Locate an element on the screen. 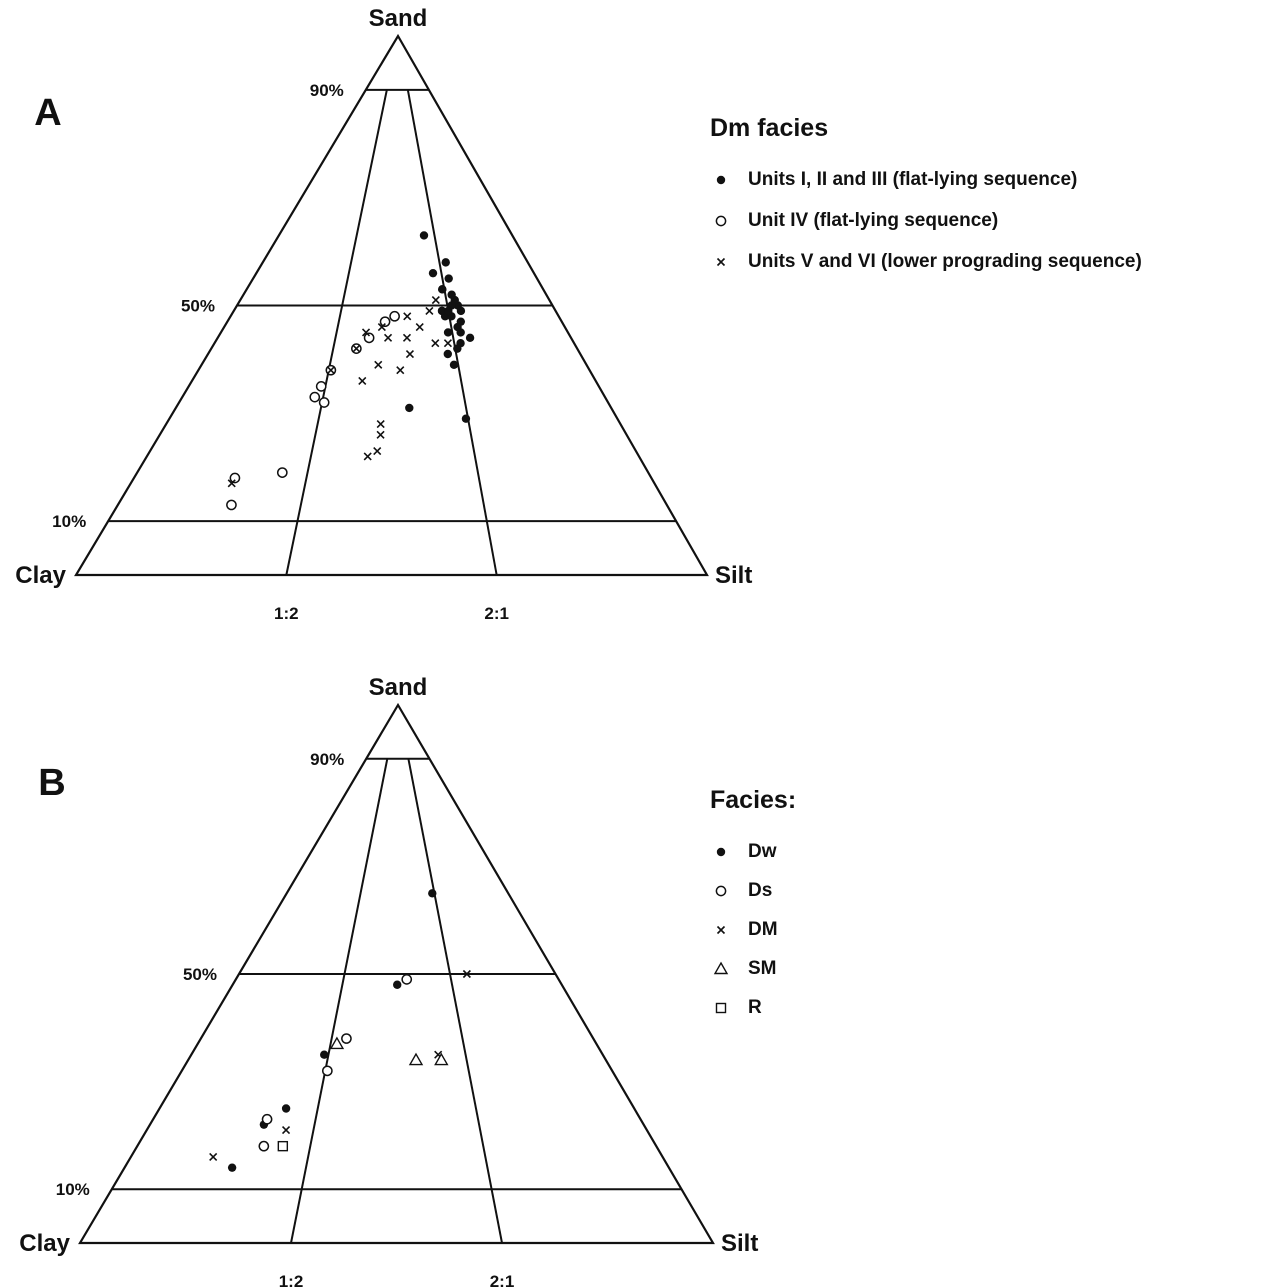 The height and width of the screenshot is (1288, 1262). open-square-icon is located at coordinates (721, 1008).